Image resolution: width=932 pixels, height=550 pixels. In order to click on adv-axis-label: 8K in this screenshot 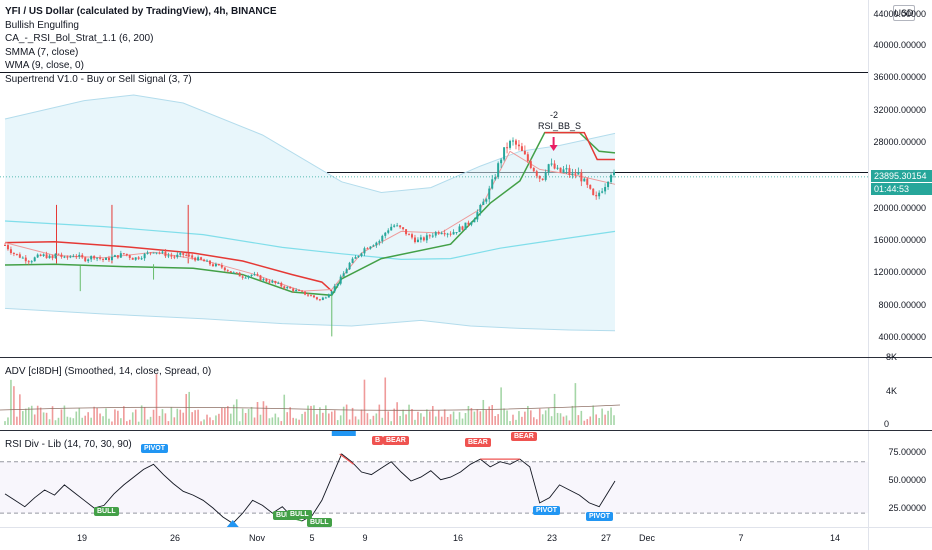, I will do `click(891, 357)`.